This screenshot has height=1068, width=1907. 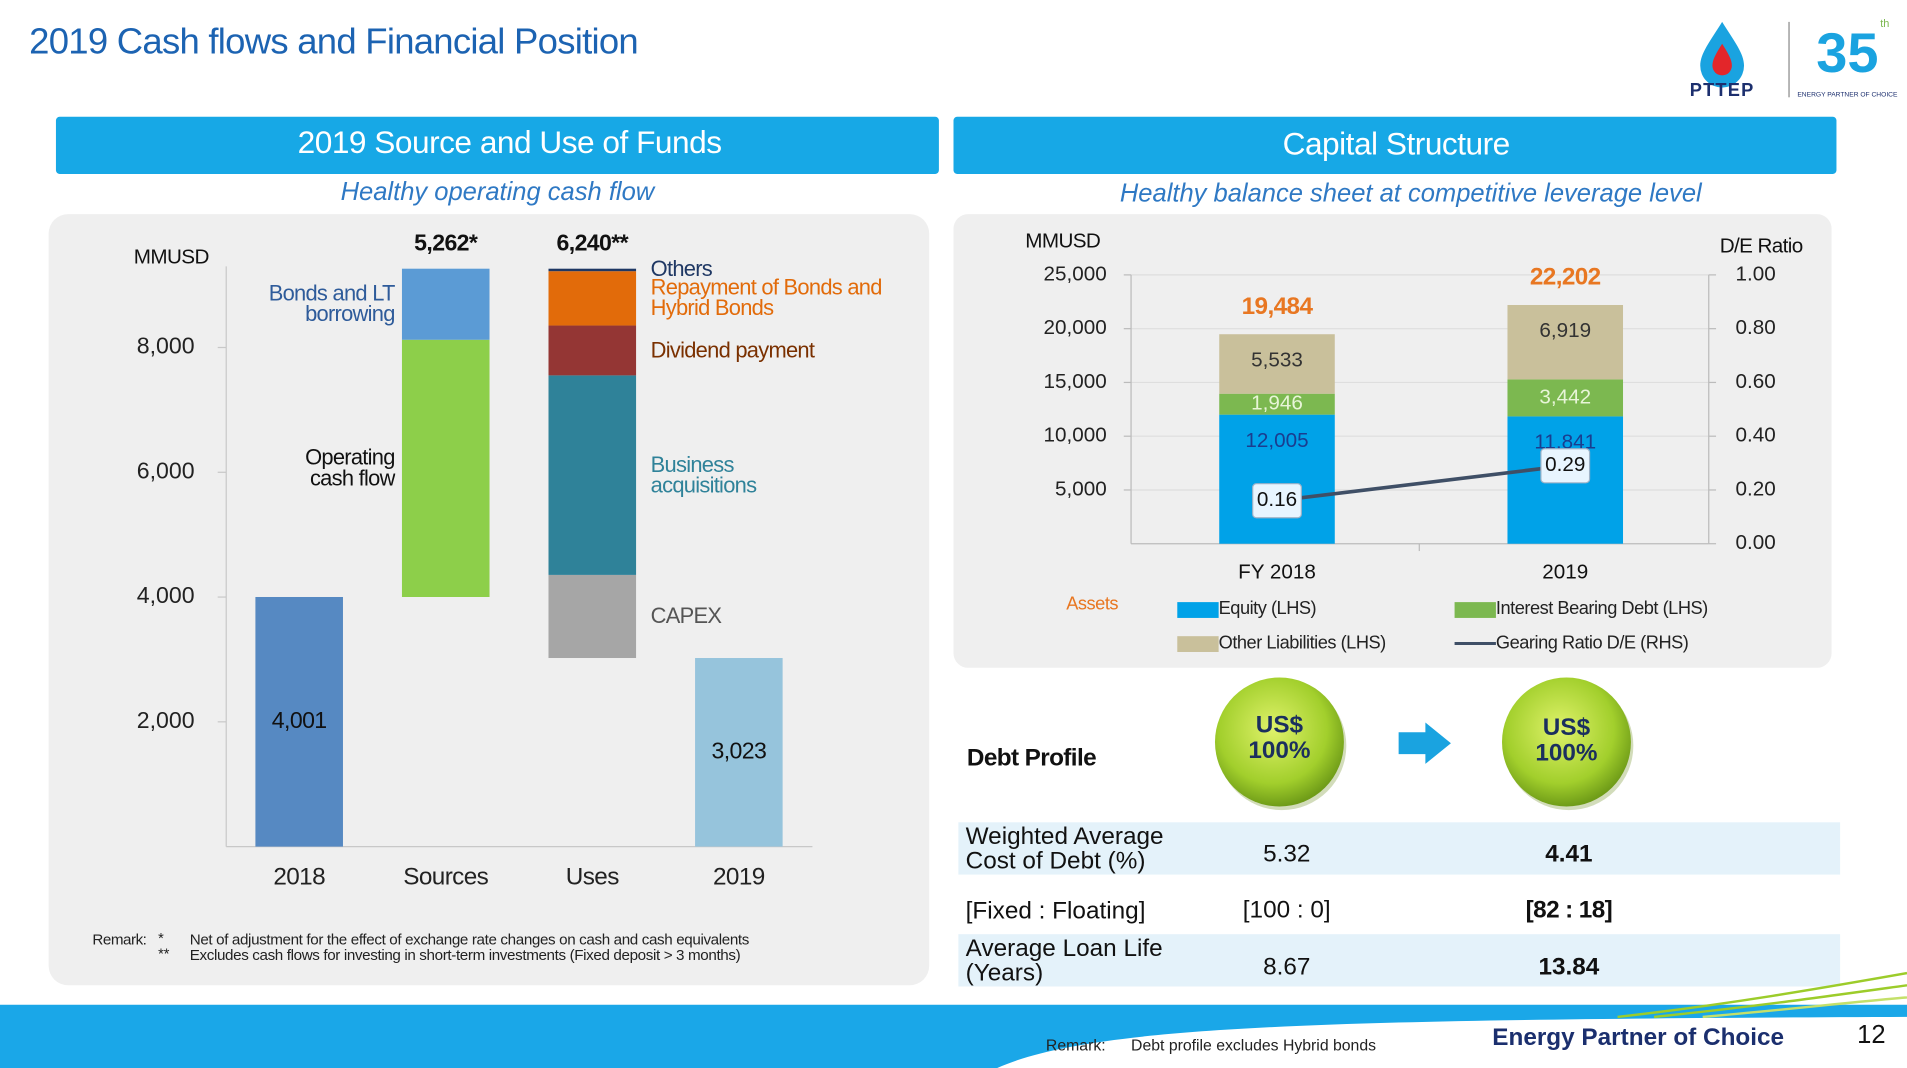 I want to click on y-tick-label: 4,000, so click(x=166, y=595).